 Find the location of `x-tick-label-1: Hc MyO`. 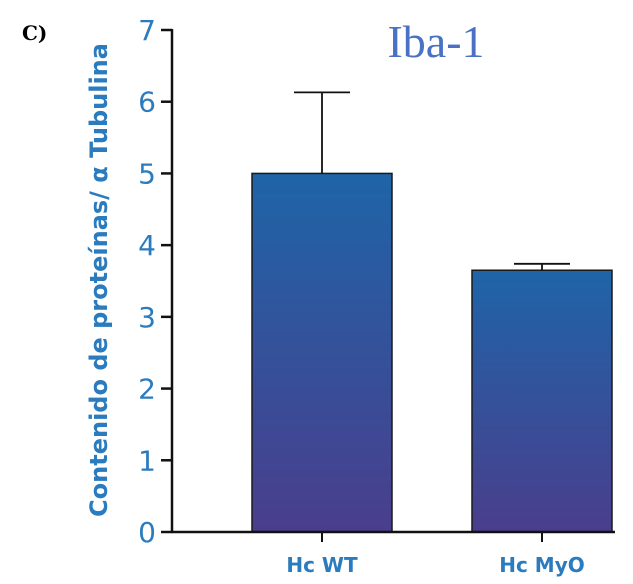

x-tick-label-1: Hc MyO is located at coordinates (542, 565).